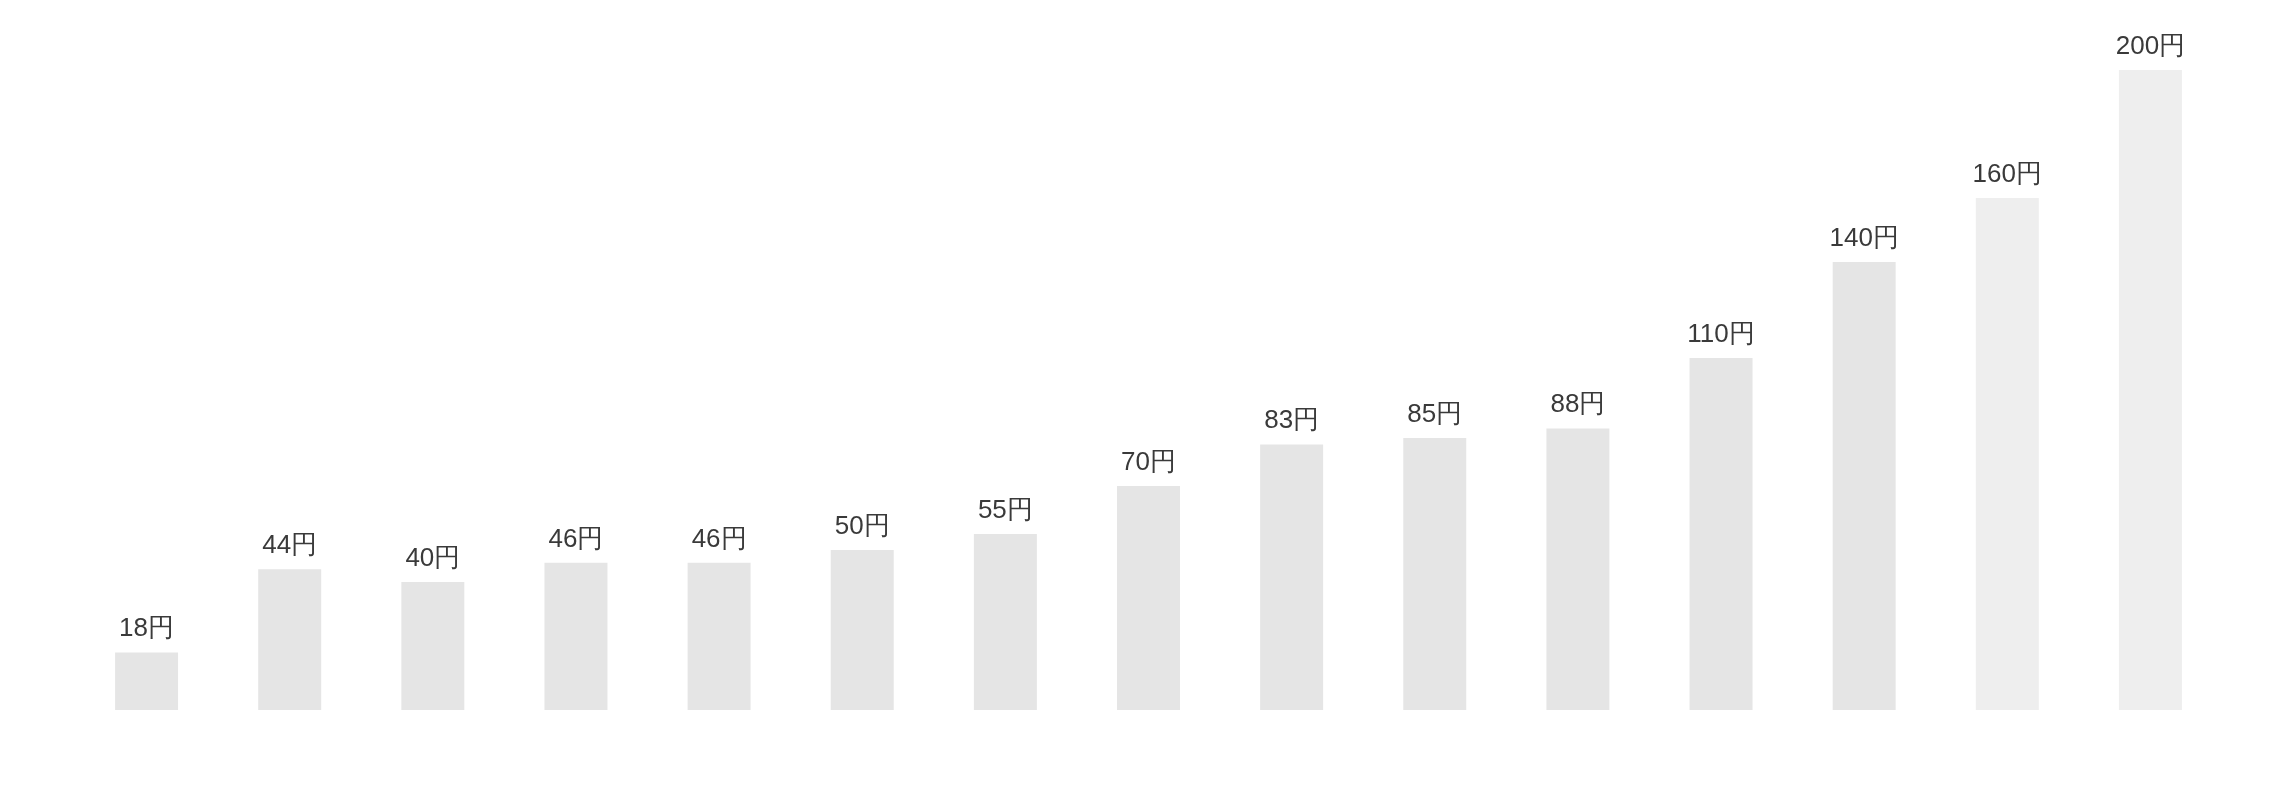 This screenshot has height=790, width=2282. What do you see at coordinates (433, 557) in the screenshot?
I see `data-label: 40円` at bounding box center [433, 557].